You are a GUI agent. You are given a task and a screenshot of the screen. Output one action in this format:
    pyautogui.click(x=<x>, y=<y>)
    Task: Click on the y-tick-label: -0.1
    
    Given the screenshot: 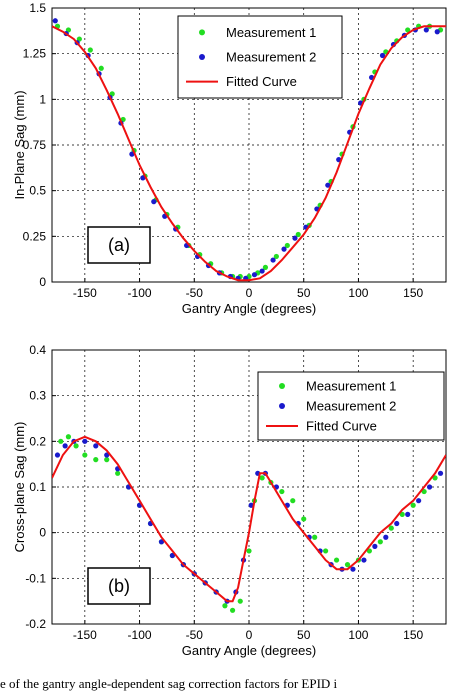 What is the action you would take?
    pyautogui.click(x=35, y=578)
    